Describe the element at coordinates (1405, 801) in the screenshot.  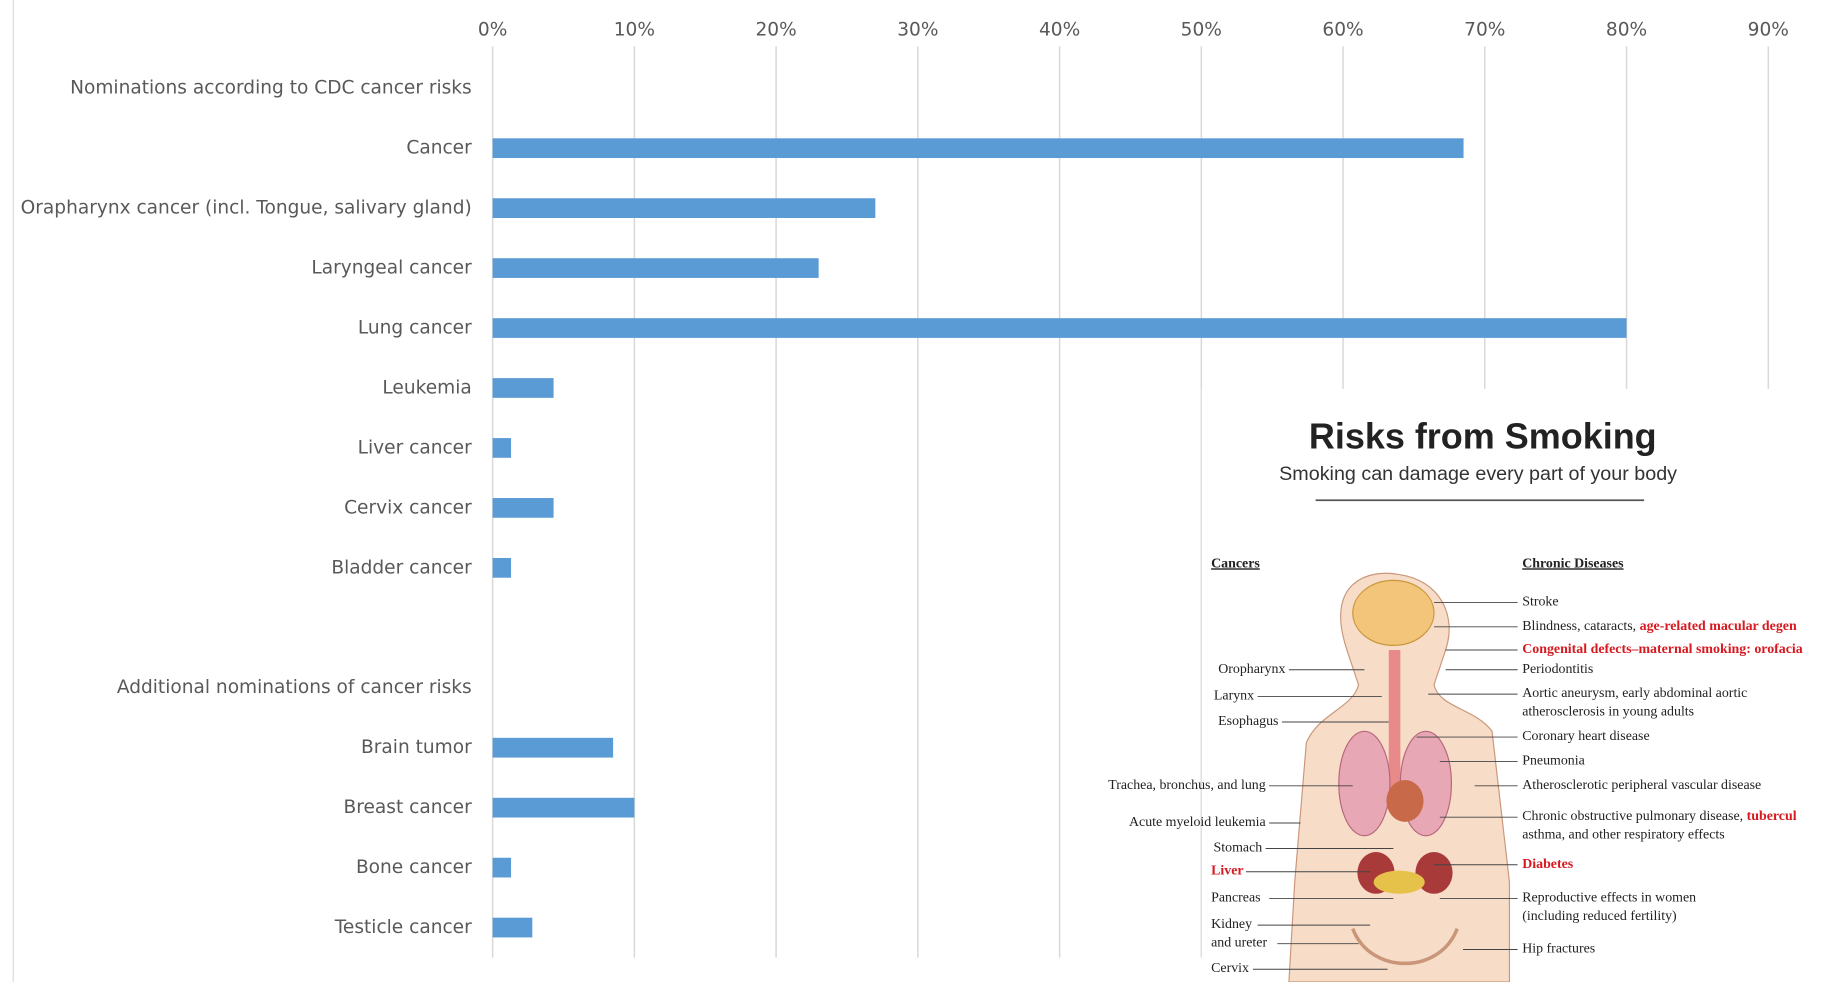
I see `heart` at that location.